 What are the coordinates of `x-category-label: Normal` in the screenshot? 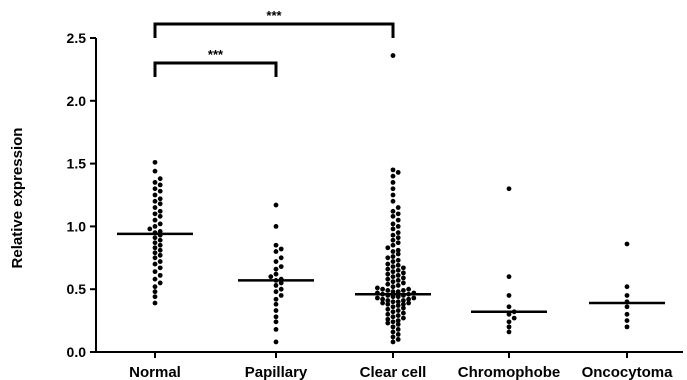 It's located at (155, 372).